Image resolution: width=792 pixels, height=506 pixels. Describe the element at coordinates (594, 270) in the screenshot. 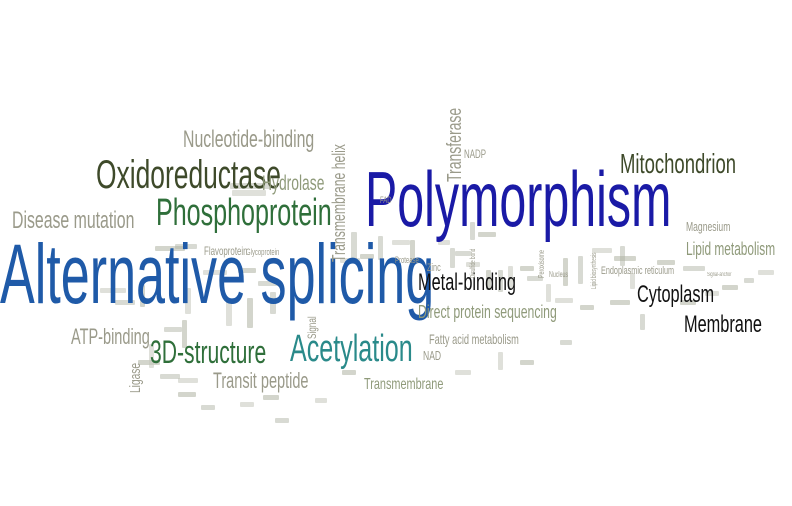

I see `word-lipid-biosynthesis: Lipid biosynthesis` at that location.